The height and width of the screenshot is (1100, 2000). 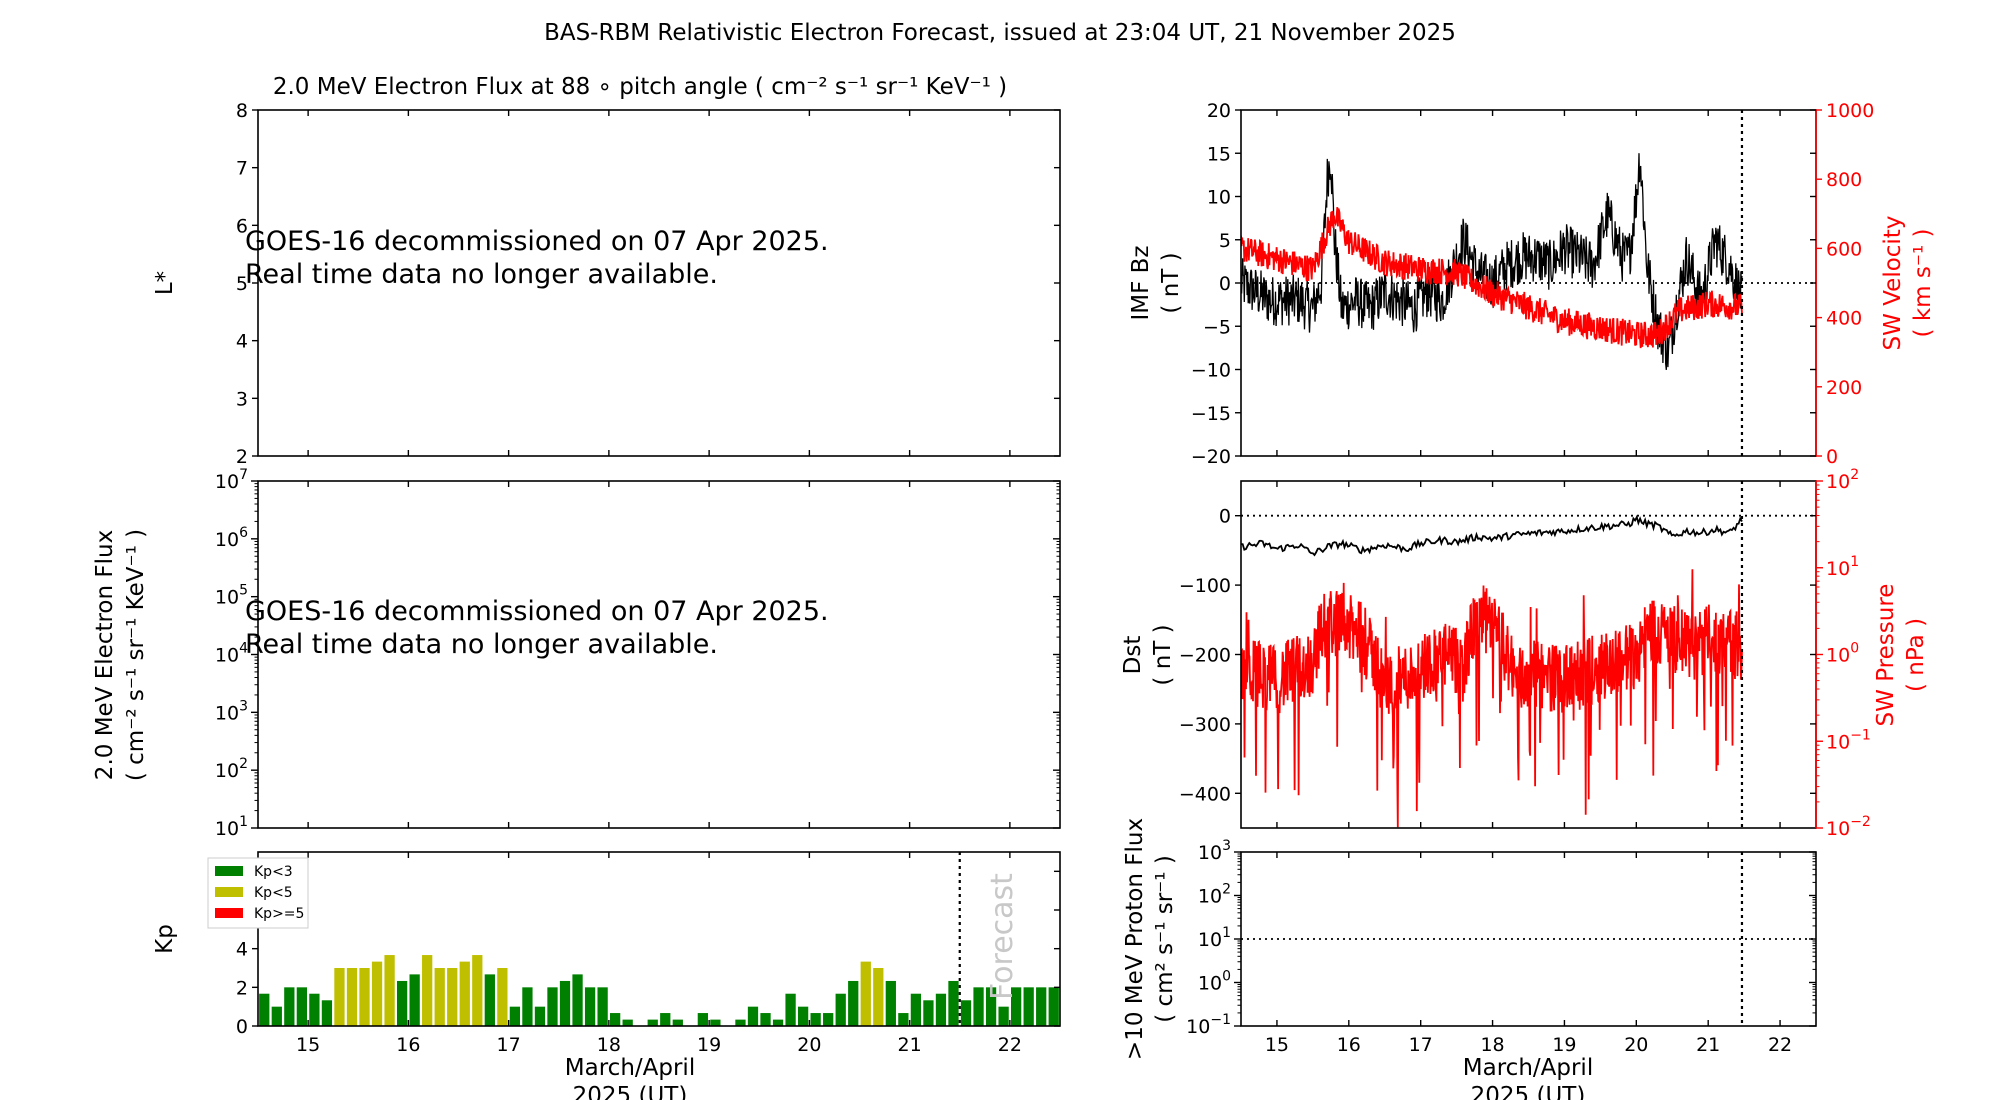 I want to click on proton-flux-y-ticks: 10⁻¹ 10⁰ 10¹ 10² 10³, so click(x=1501, y=938).